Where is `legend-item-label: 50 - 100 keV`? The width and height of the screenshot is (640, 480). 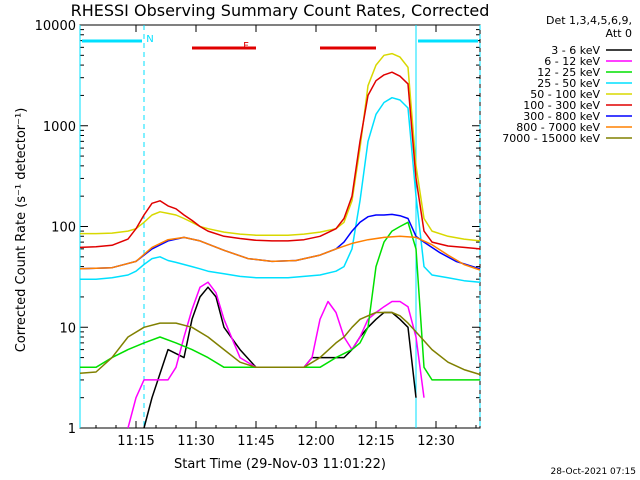
legend-item-label: 50 - 100 keV is located at coordinates (565, 94).